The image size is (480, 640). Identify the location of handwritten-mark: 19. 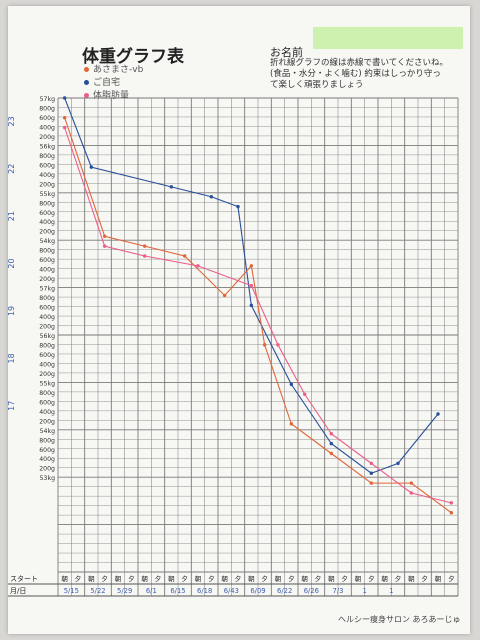
(11, 311).